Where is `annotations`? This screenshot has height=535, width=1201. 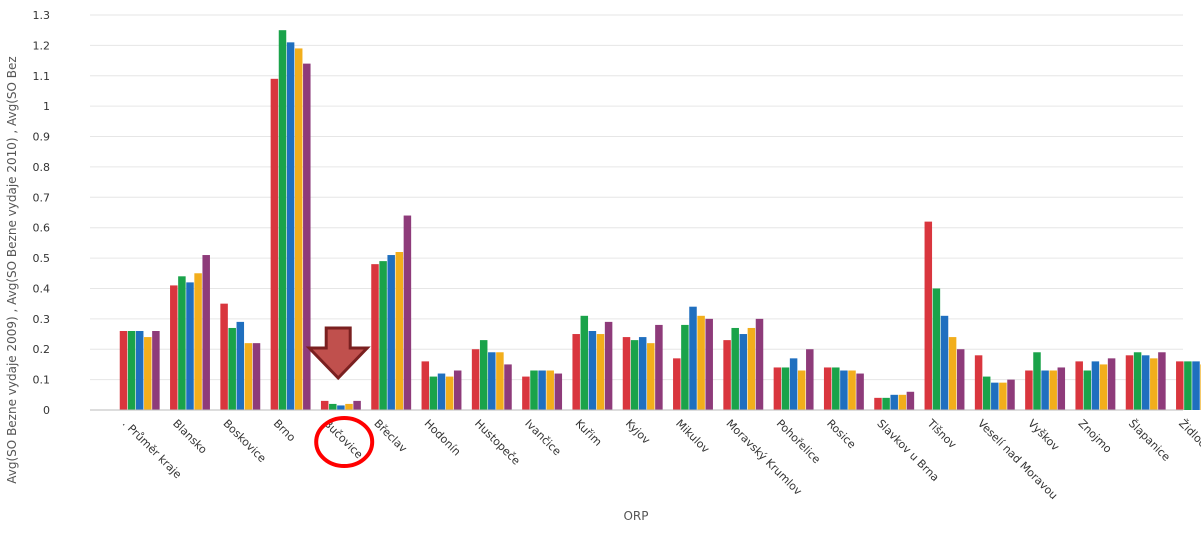
annotations is located at coordinates (340, 397).